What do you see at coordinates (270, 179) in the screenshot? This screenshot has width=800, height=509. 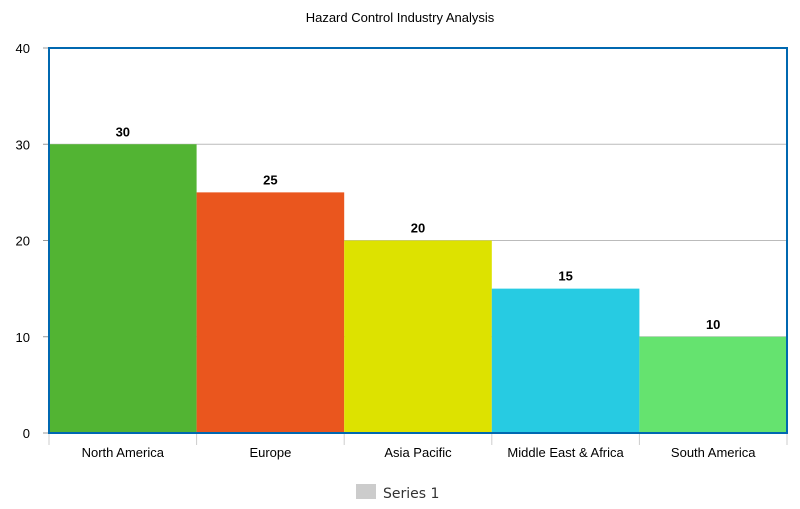 I see `data-label: 25` at bounding box center [270, 179].